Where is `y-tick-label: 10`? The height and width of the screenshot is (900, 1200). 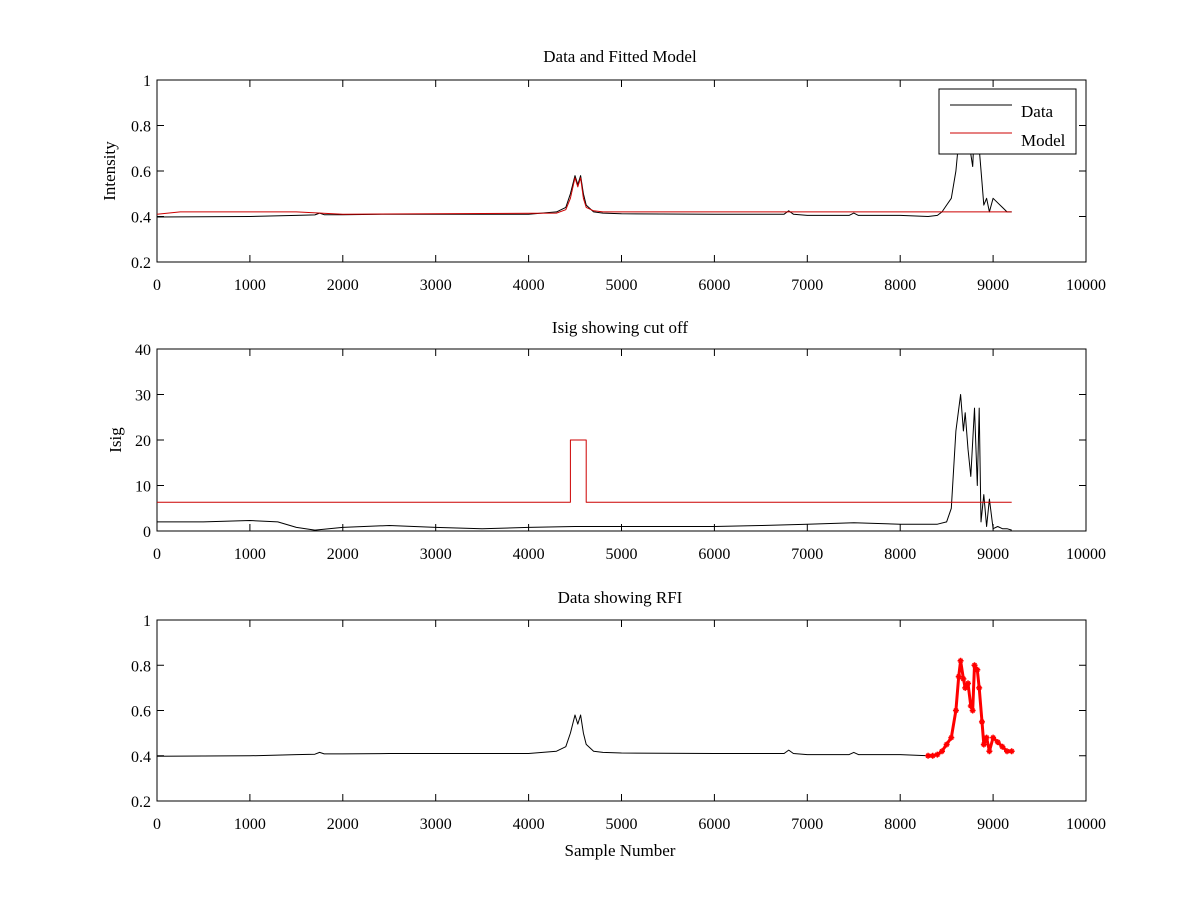
y-tick-label: 10 is located at coordinates (143, 487).